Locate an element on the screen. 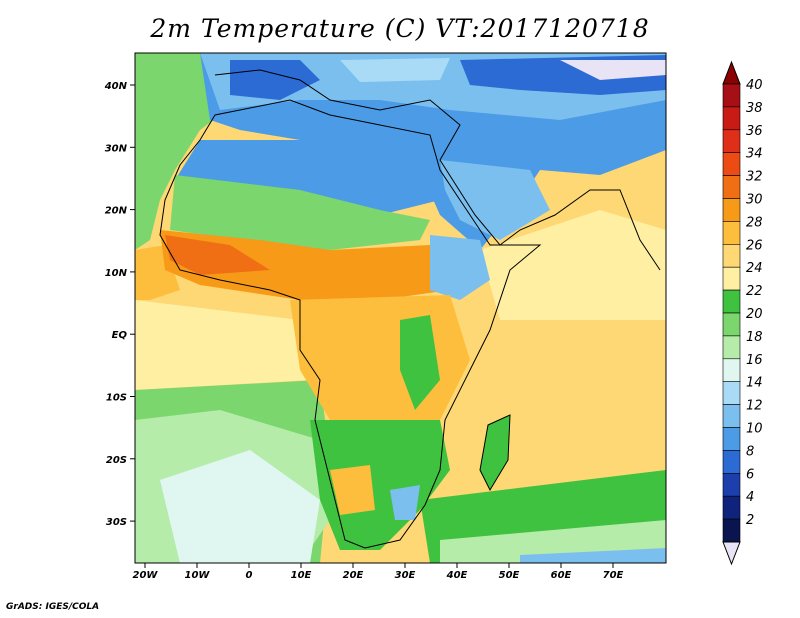  colorbar-label: 20 is located at coordinates (754, 314).